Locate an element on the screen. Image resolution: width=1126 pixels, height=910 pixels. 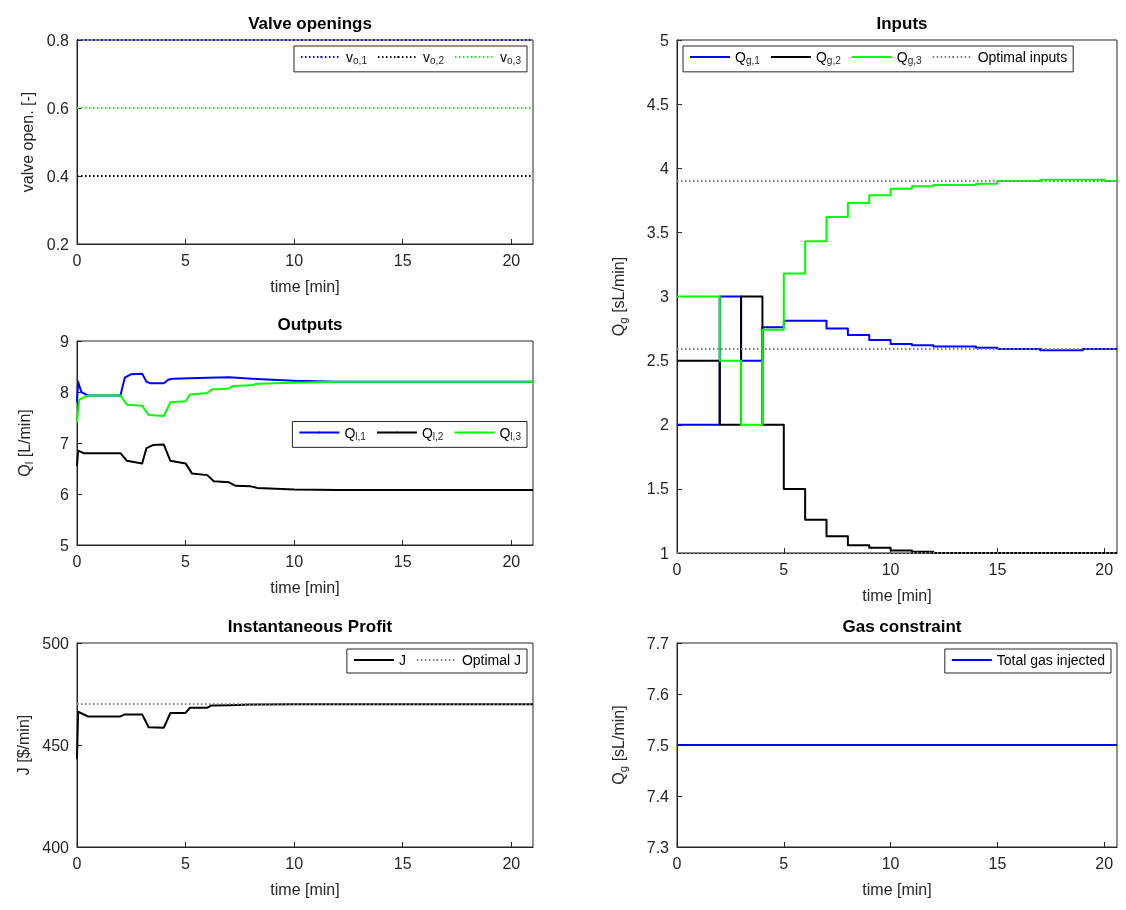
y-tick-label: 4 is located at coordinates (665, 168).